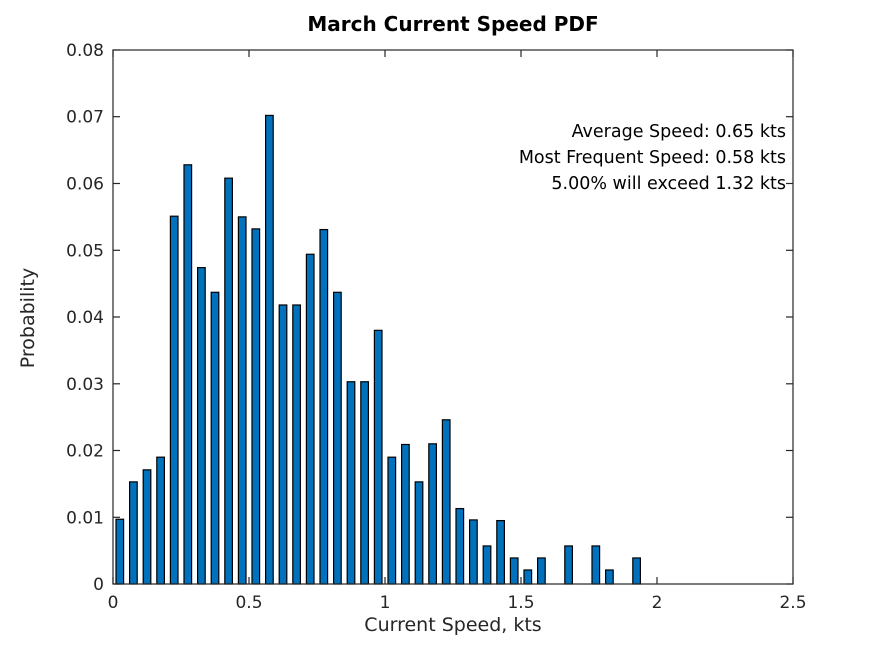 The width and height of the screenshot is (875, 656). I want to click on chart-title: March Current Speed PDF, so click(453, 24).